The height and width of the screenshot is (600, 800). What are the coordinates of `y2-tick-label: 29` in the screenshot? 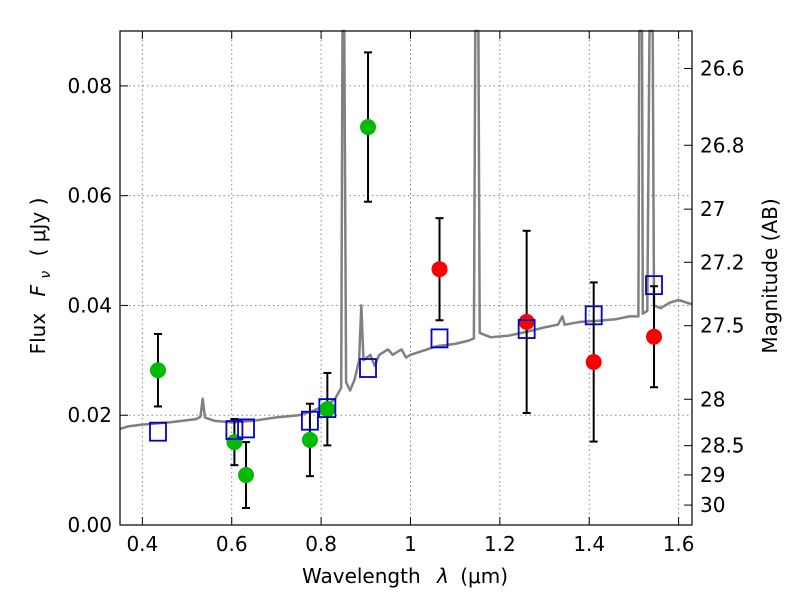 It's located at (712, 475).